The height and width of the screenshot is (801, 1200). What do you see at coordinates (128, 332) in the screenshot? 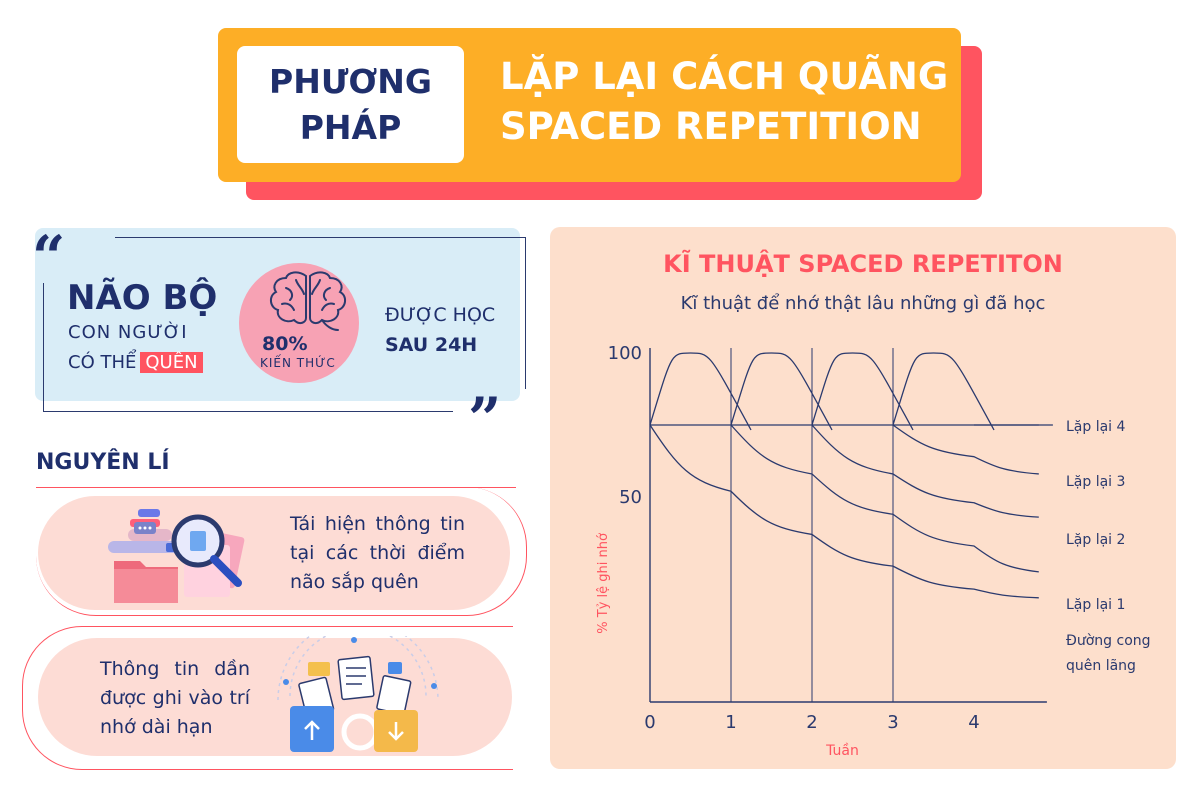
I see `brain-line2: CON NGƯỜI` at bounding box center [128, 332].